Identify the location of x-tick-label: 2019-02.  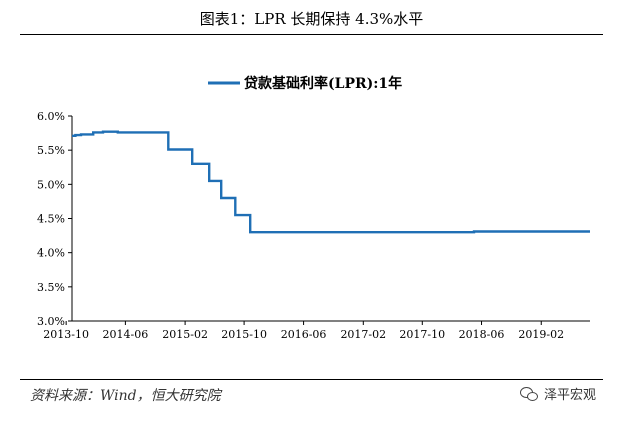
(541, 334).